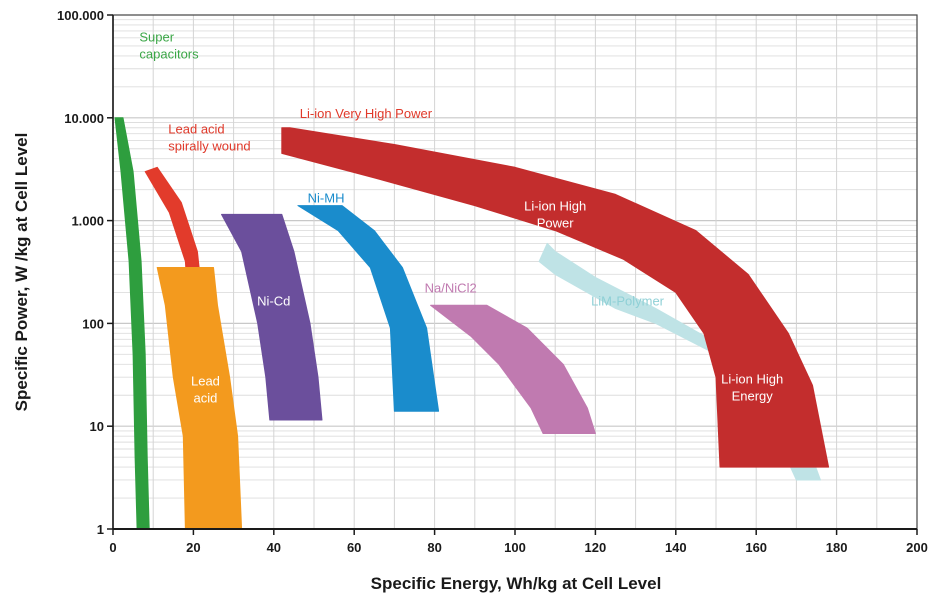  I want to click on x-tick-label: 140, so click(676, 547).